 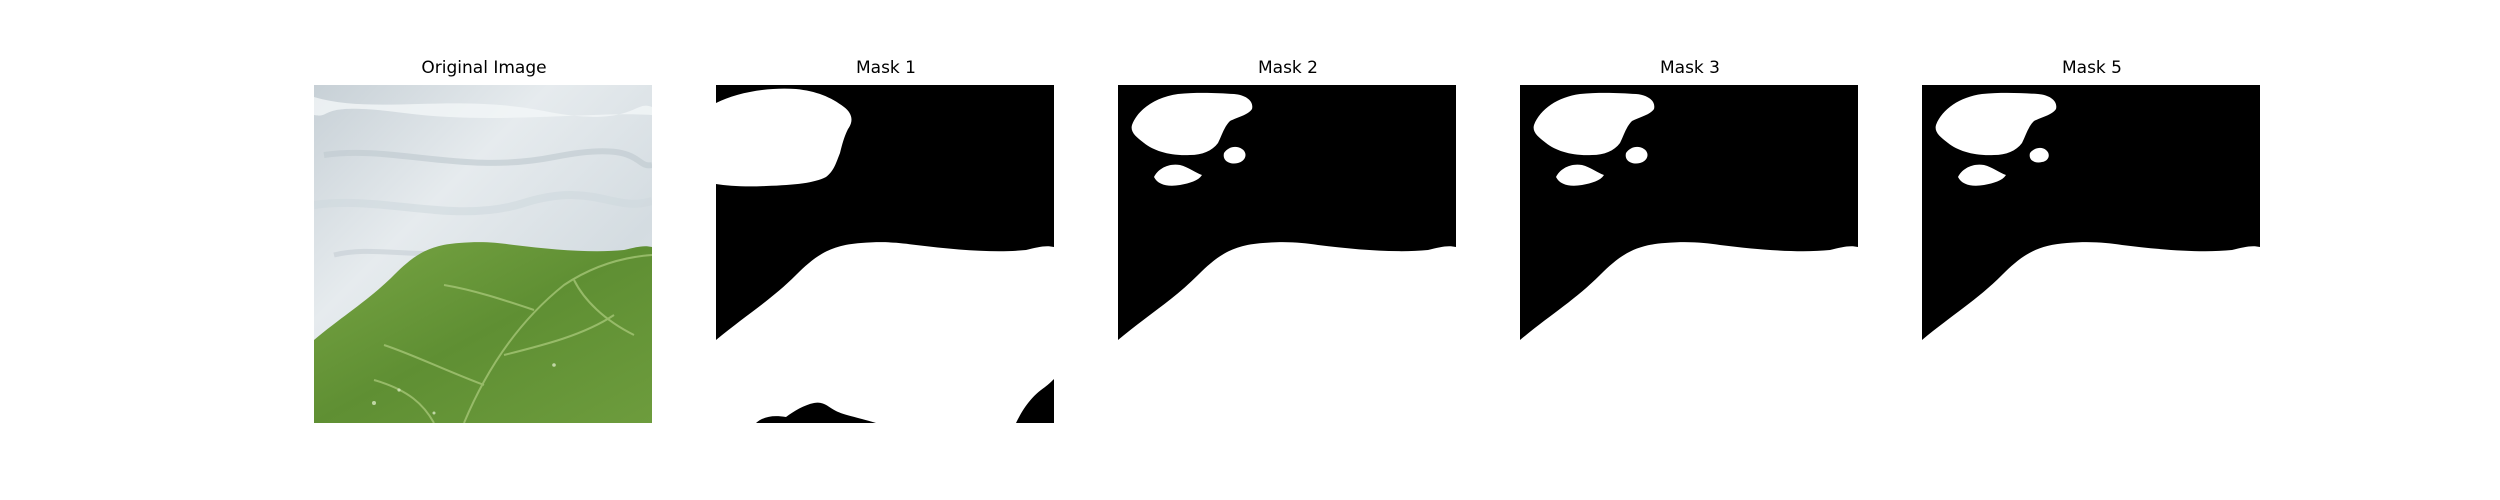 I want to click on panel-title: Mask 3, so click(x=1689, y=68).